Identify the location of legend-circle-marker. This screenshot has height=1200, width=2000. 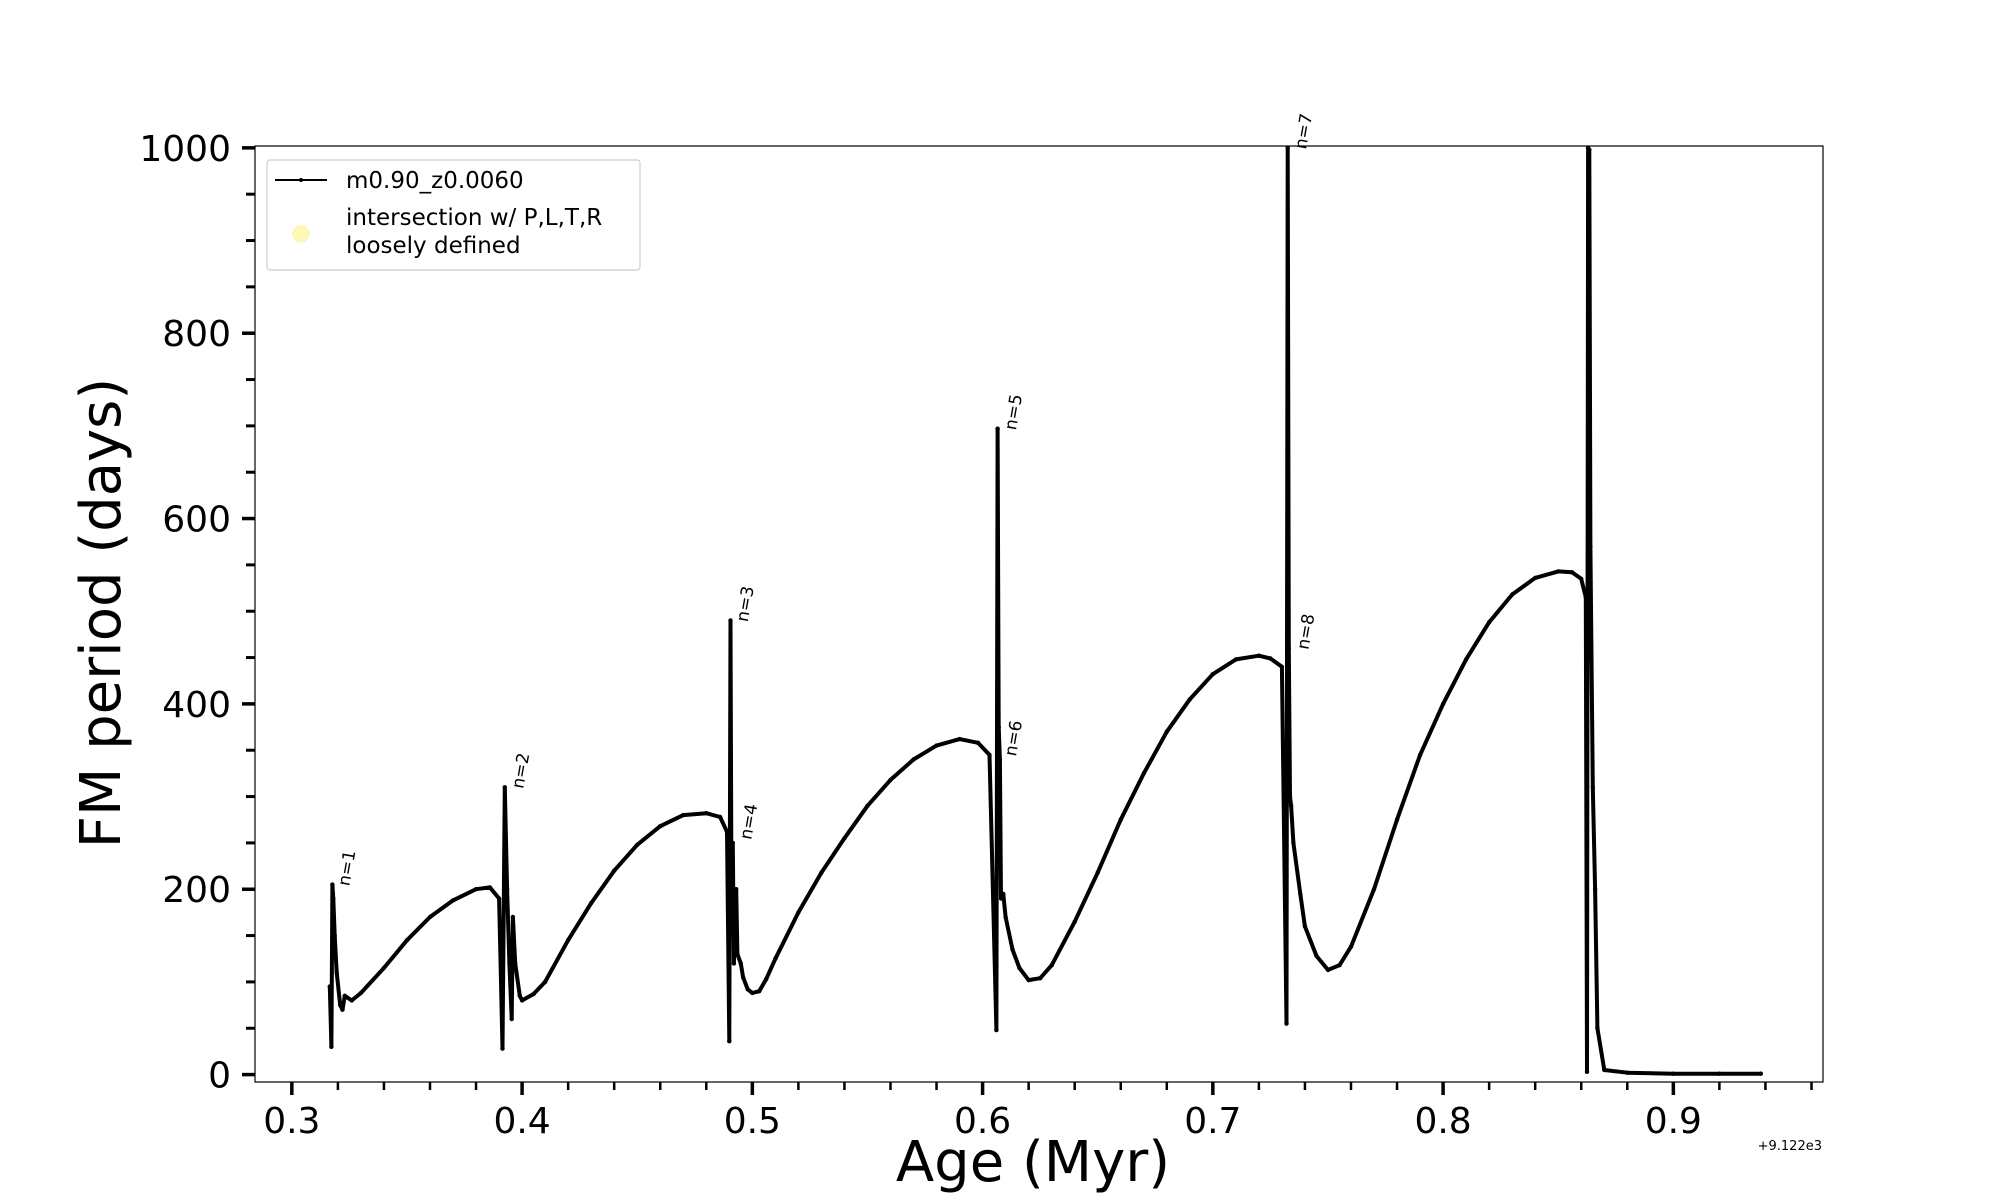
(301, 234).